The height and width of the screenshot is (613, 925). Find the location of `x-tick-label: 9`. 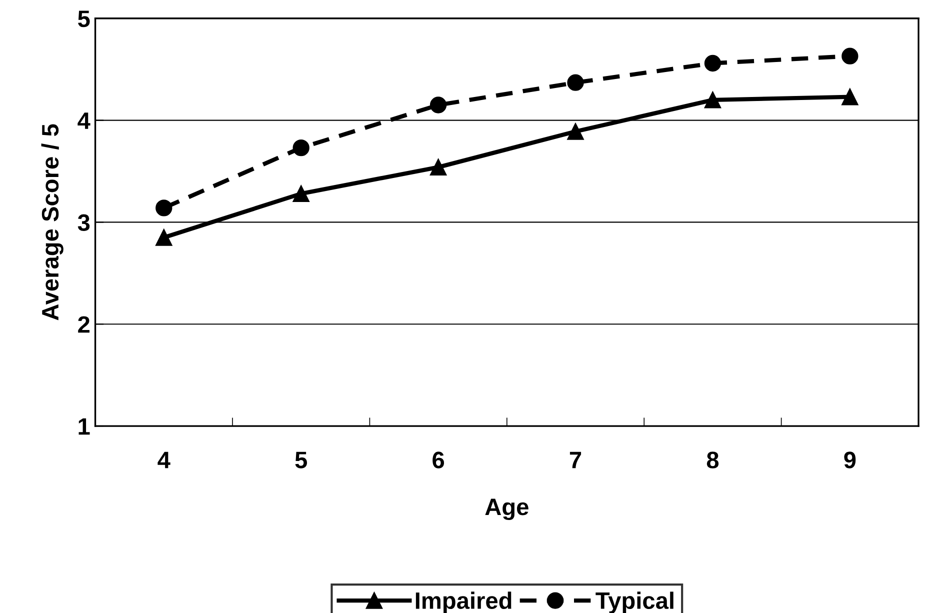

x-tick-label: 9 is located at coordinates (850, 460).